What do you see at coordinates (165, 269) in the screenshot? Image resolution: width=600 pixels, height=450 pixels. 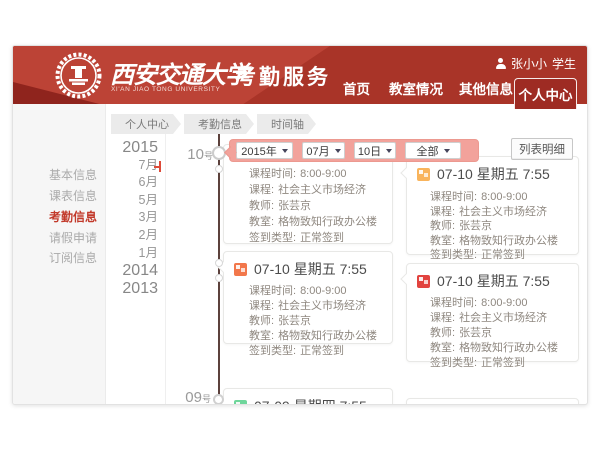 I see `scale-divider` at bounding box center [165, 269].